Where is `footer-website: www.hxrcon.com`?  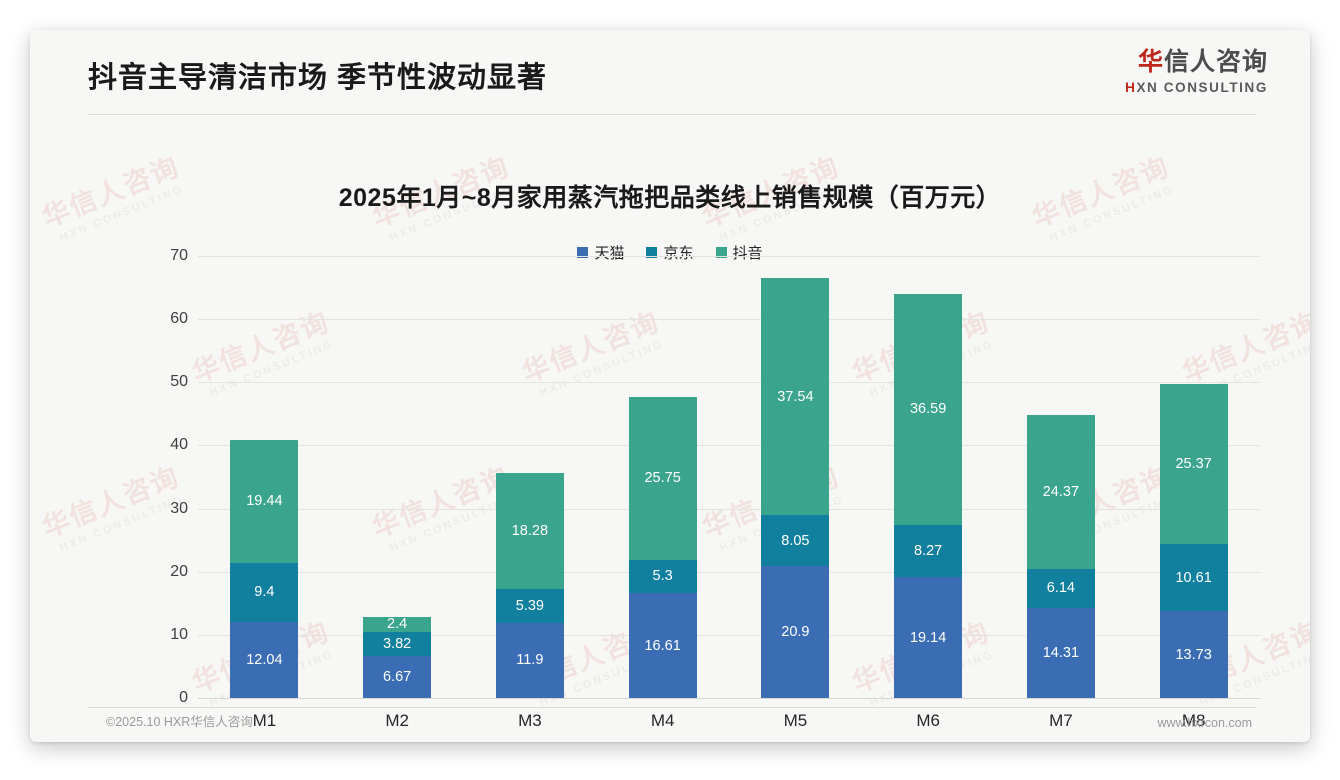
footer-website: www.hxrcon.com is located at coordinates (1204, 723).